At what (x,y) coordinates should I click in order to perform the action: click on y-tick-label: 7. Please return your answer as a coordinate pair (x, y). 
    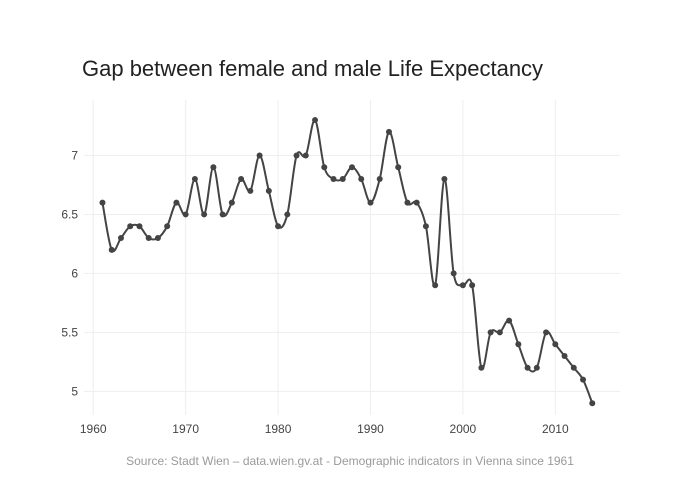
    Looking at the image, I should click on (74, 155).